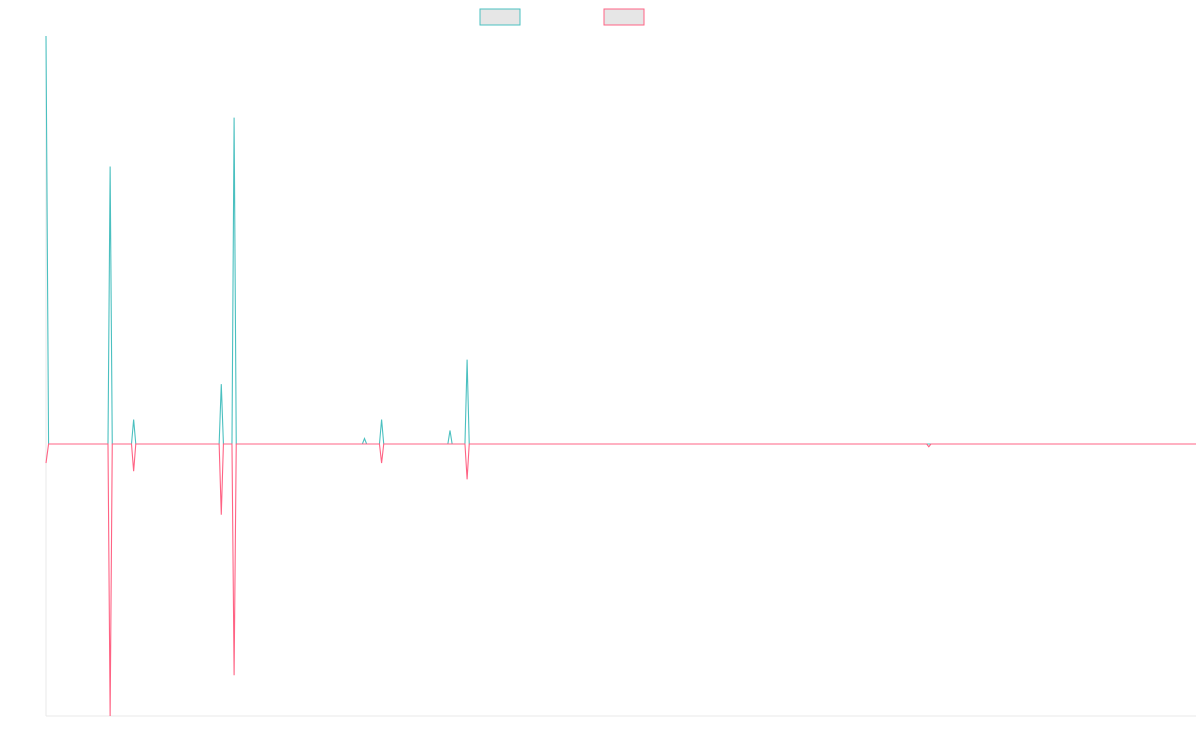 The height and width of the screenshot is (750, 1200). What do you see at coordinates (562, 17) in the screenshot?
I see `legend` at bounding box center [562, 17].